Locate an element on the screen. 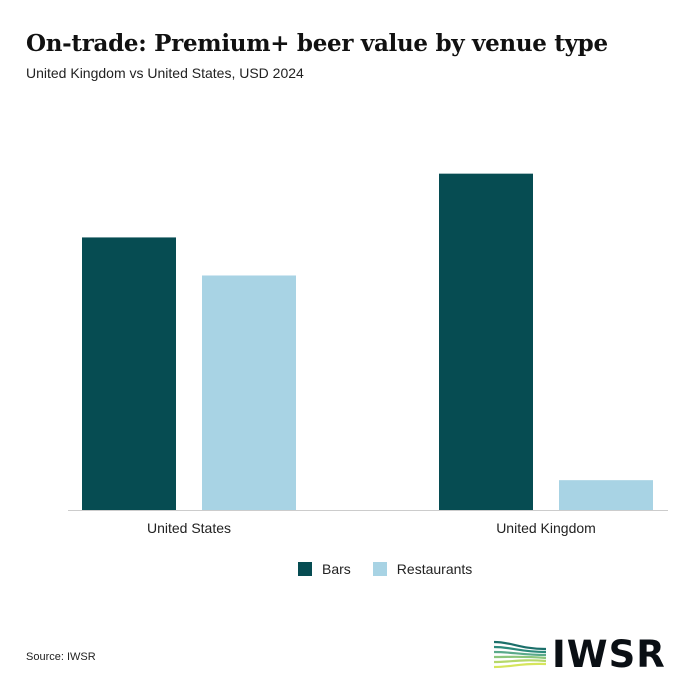 The image size is (700, 700). iwsr-logo: IWSR is located at coordinates (580, 654).